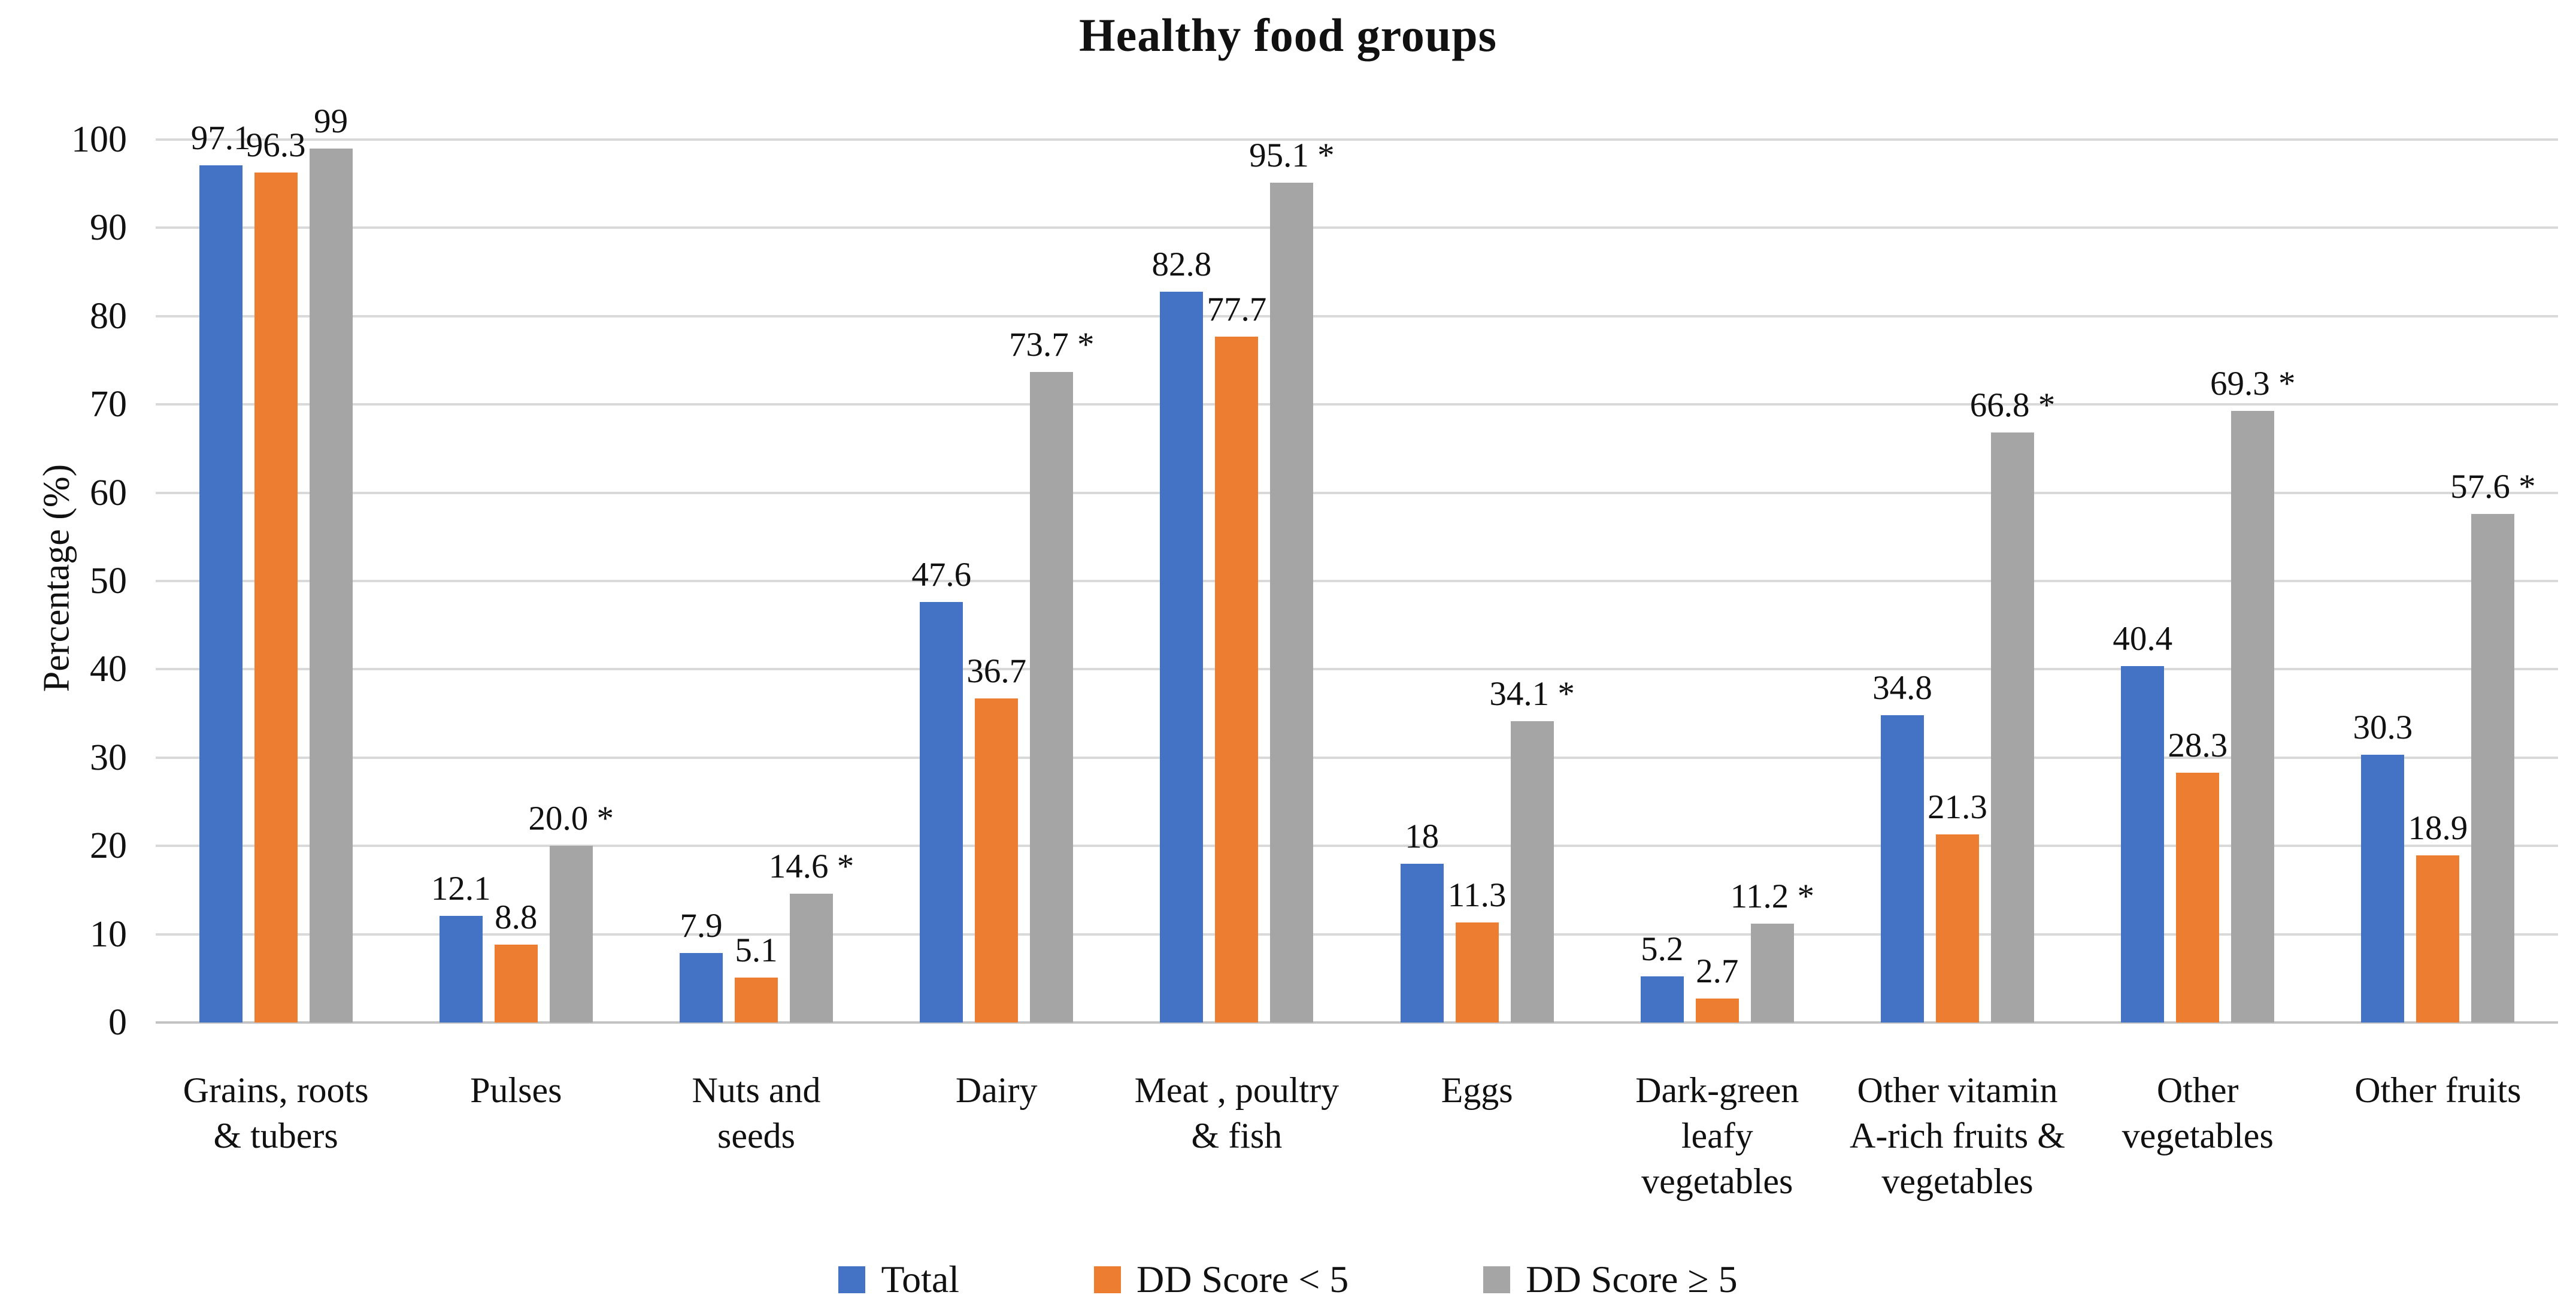  I want to click on bar-series0-cat3, so click(941, 812).